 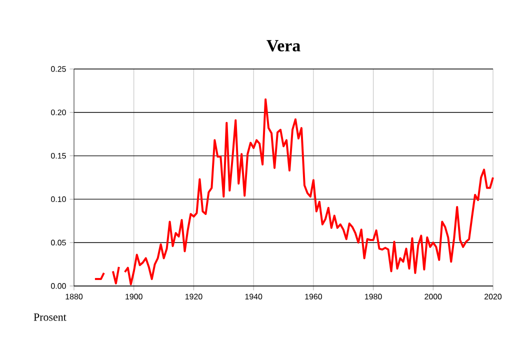 I want to click on chart-title: Vera, so click(x=283, y=46).